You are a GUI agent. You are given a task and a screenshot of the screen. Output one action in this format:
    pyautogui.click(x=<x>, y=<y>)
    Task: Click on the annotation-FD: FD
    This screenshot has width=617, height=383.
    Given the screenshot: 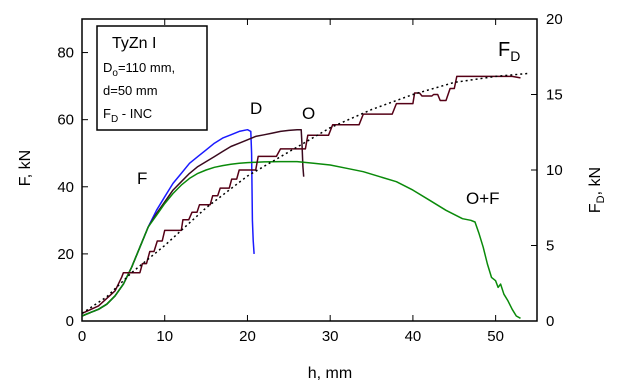 What is the action you would take?
    pyautogui.click(x=509, y=51)
    